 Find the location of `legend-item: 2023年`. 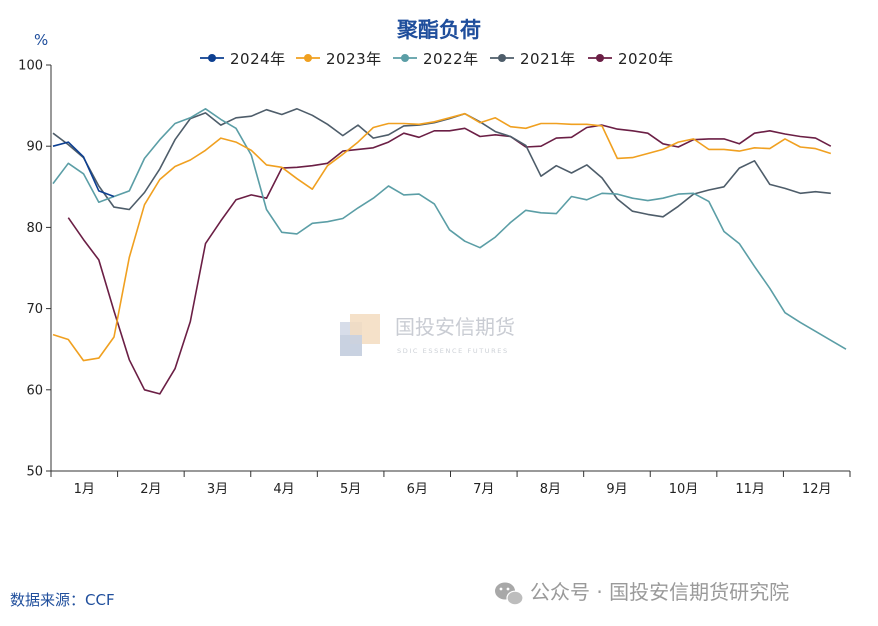

legend-item: 2023年 is located at coordinates (339, 59).